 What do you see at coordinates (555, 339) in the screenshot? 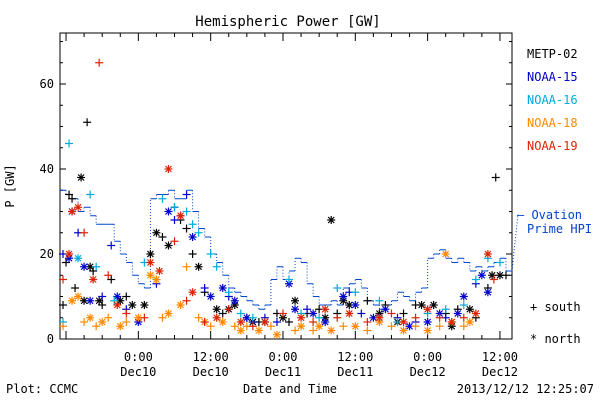
I see `legend-north: * north` at bounding box center [555, 339].